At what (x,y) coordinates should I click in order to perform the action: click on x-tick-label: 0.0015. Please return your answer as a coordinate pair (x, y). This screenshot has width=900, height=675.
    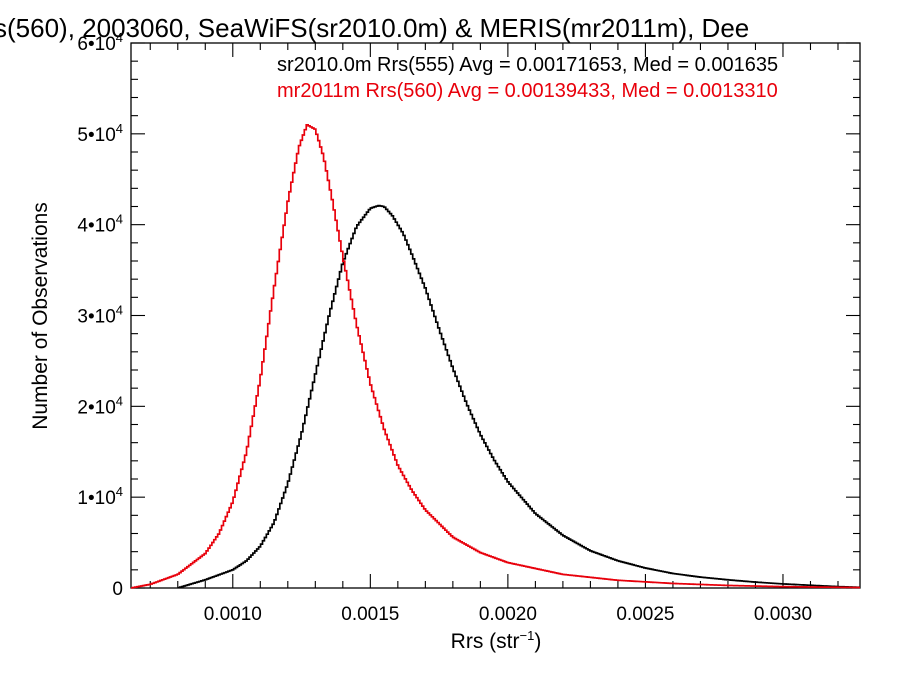
    Looking at the image, I should click on (370, 614).